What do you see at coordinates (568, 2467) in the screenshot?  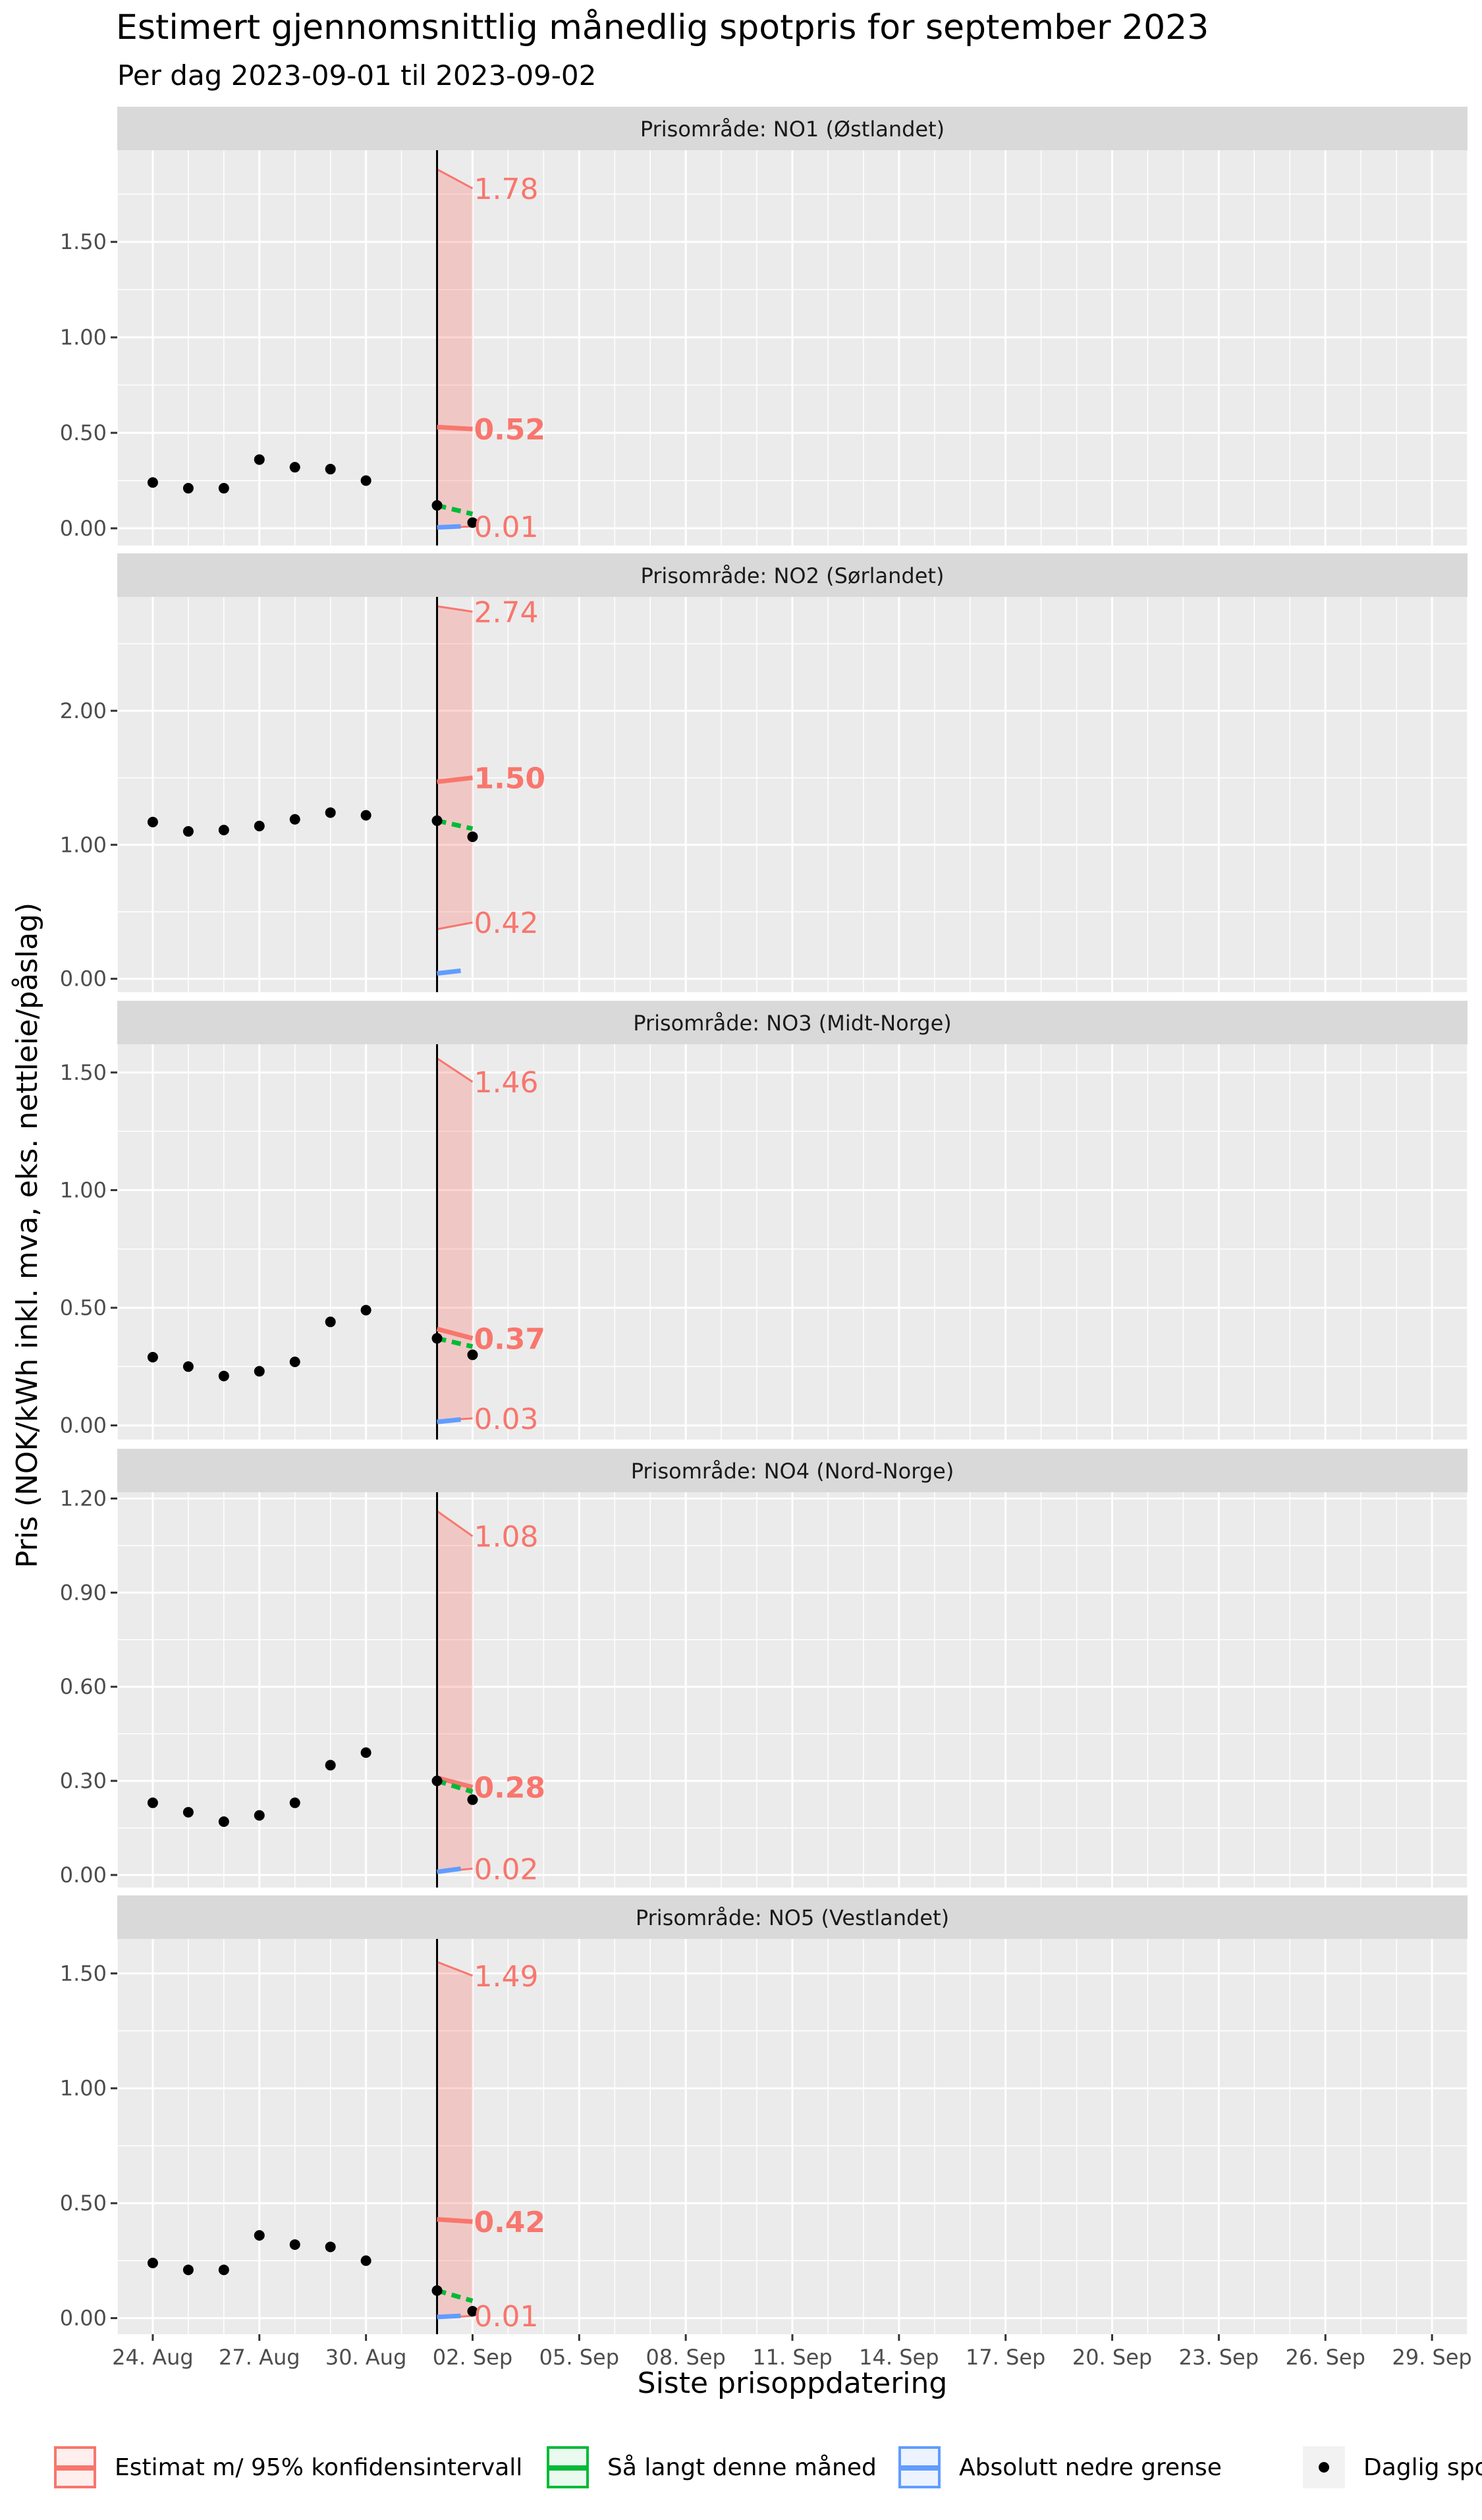 I see `legend-key-so-far` at bounding box center [568, 2467].